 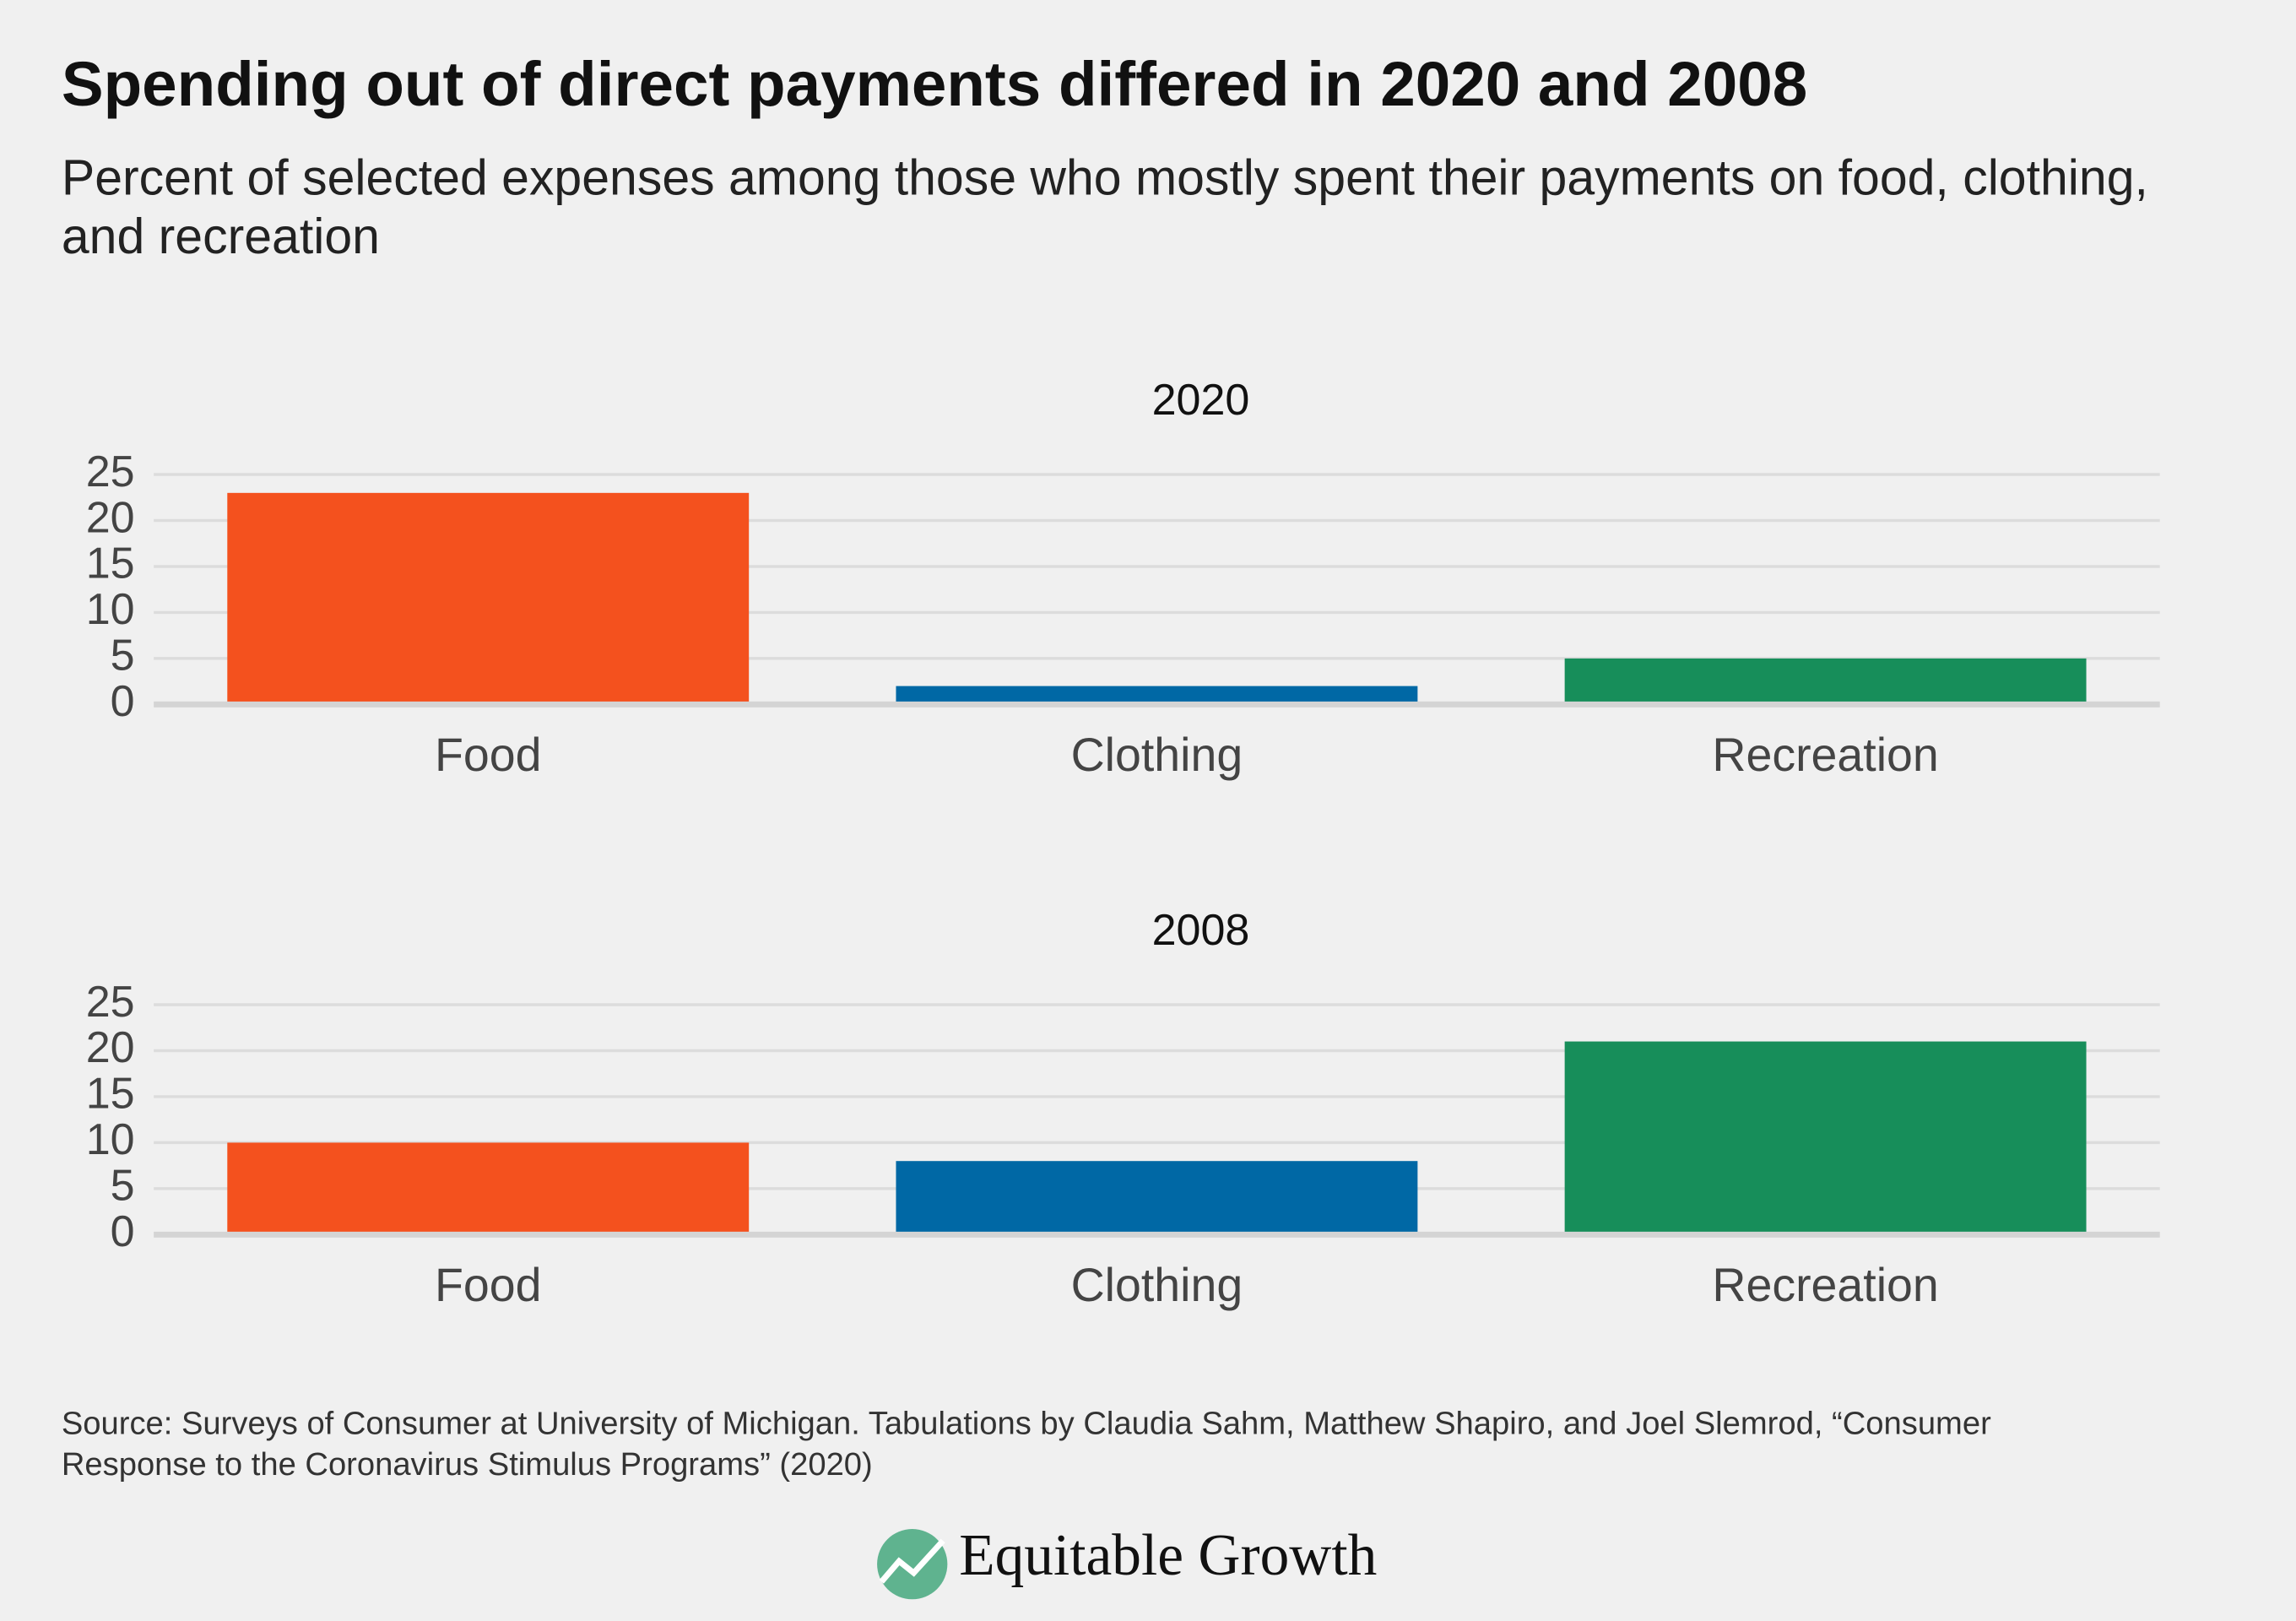 I want to click on logo-icon, so click(x=912, y=1564).